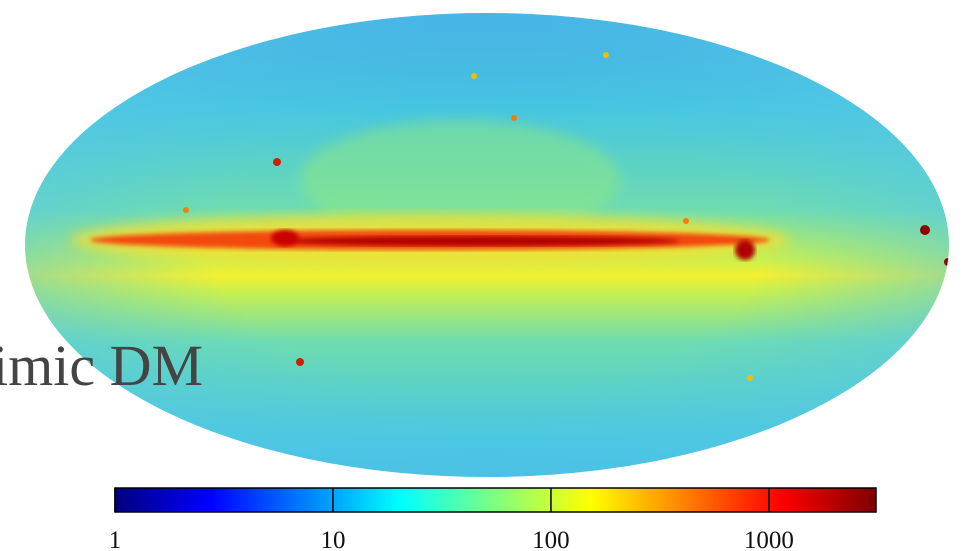 The width and height of the screenshot is (971, 551). I want to click on tick-label: 100, so click(551, 539).